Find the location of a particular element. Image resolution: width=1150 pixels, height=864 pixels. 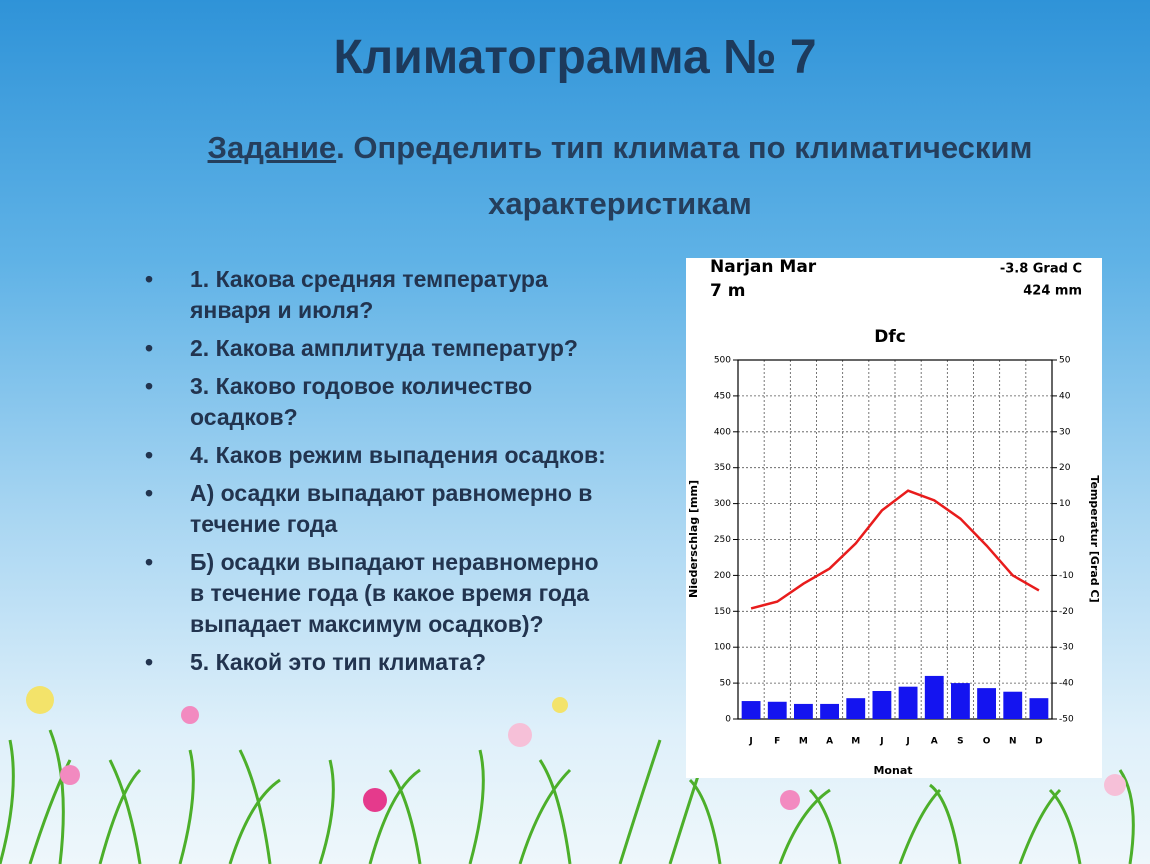

x-axis-label: Monat is located at coordinates (892, 770).